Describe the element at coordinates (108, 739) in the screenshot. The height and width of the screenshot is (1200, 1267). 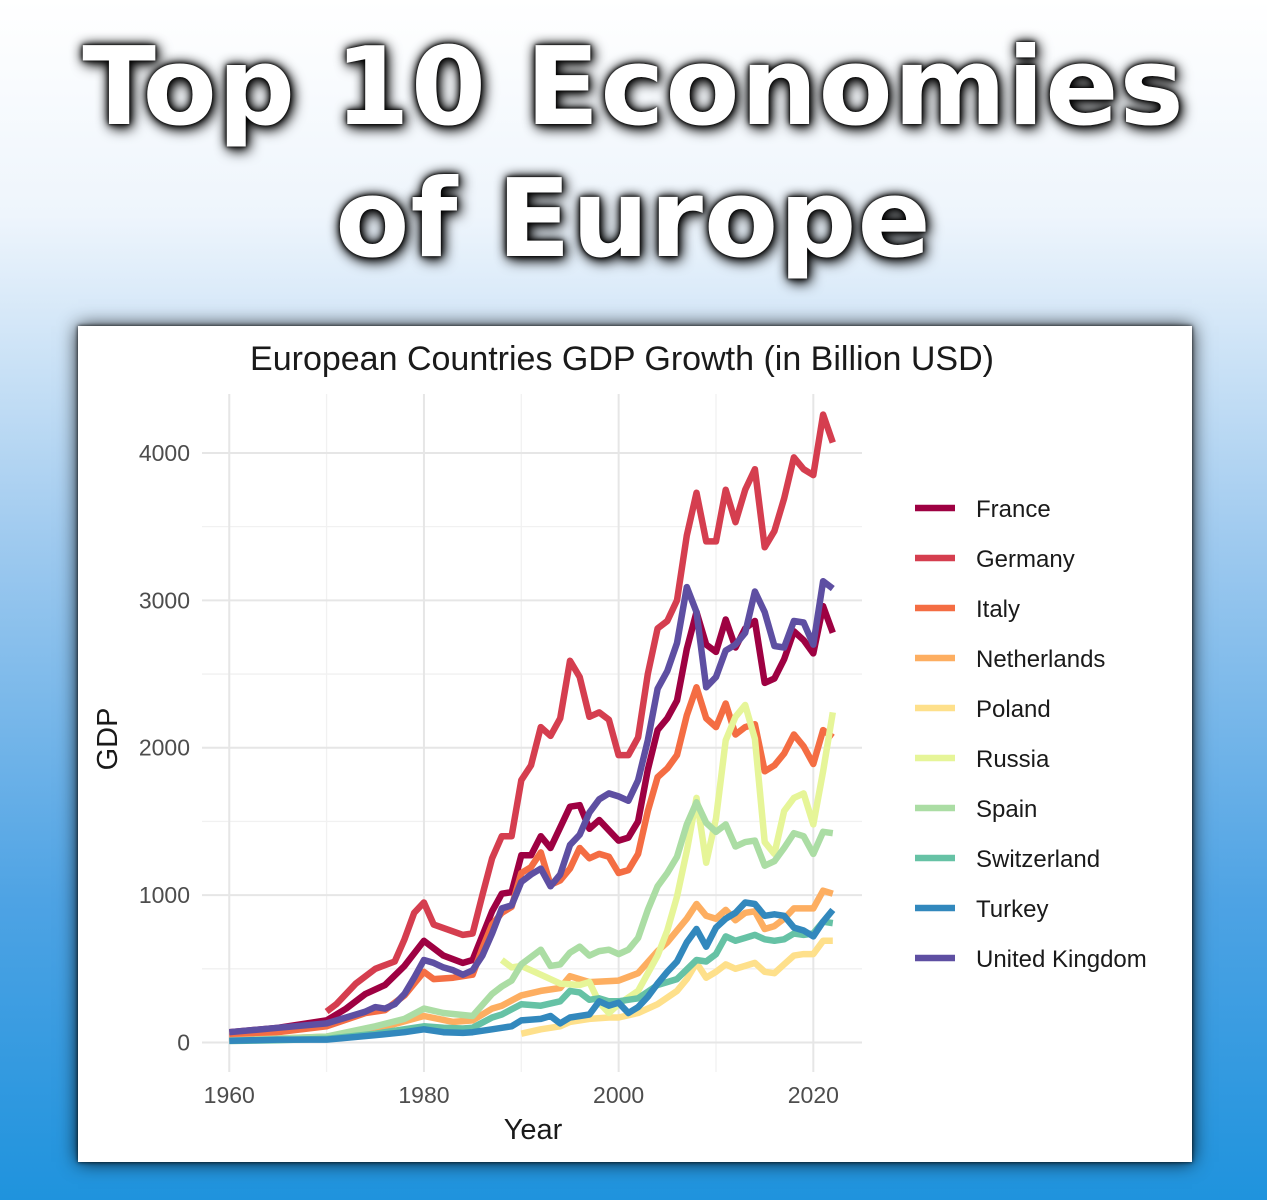
I see `y-axis-title: GDP` at that location.